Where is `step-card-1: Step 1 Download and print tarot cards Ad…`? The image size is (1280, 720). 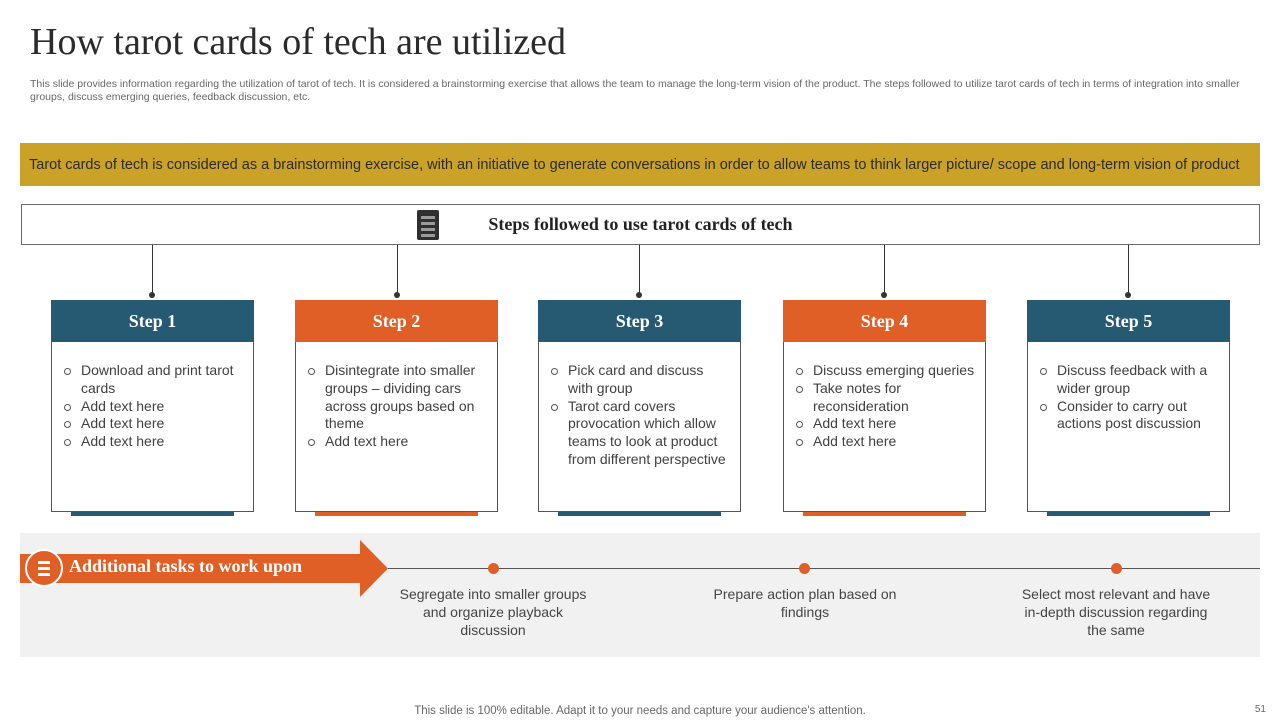 step-card-1: Step 1 Download and print tarot cards Ad… is located at coordinates (152, 408).